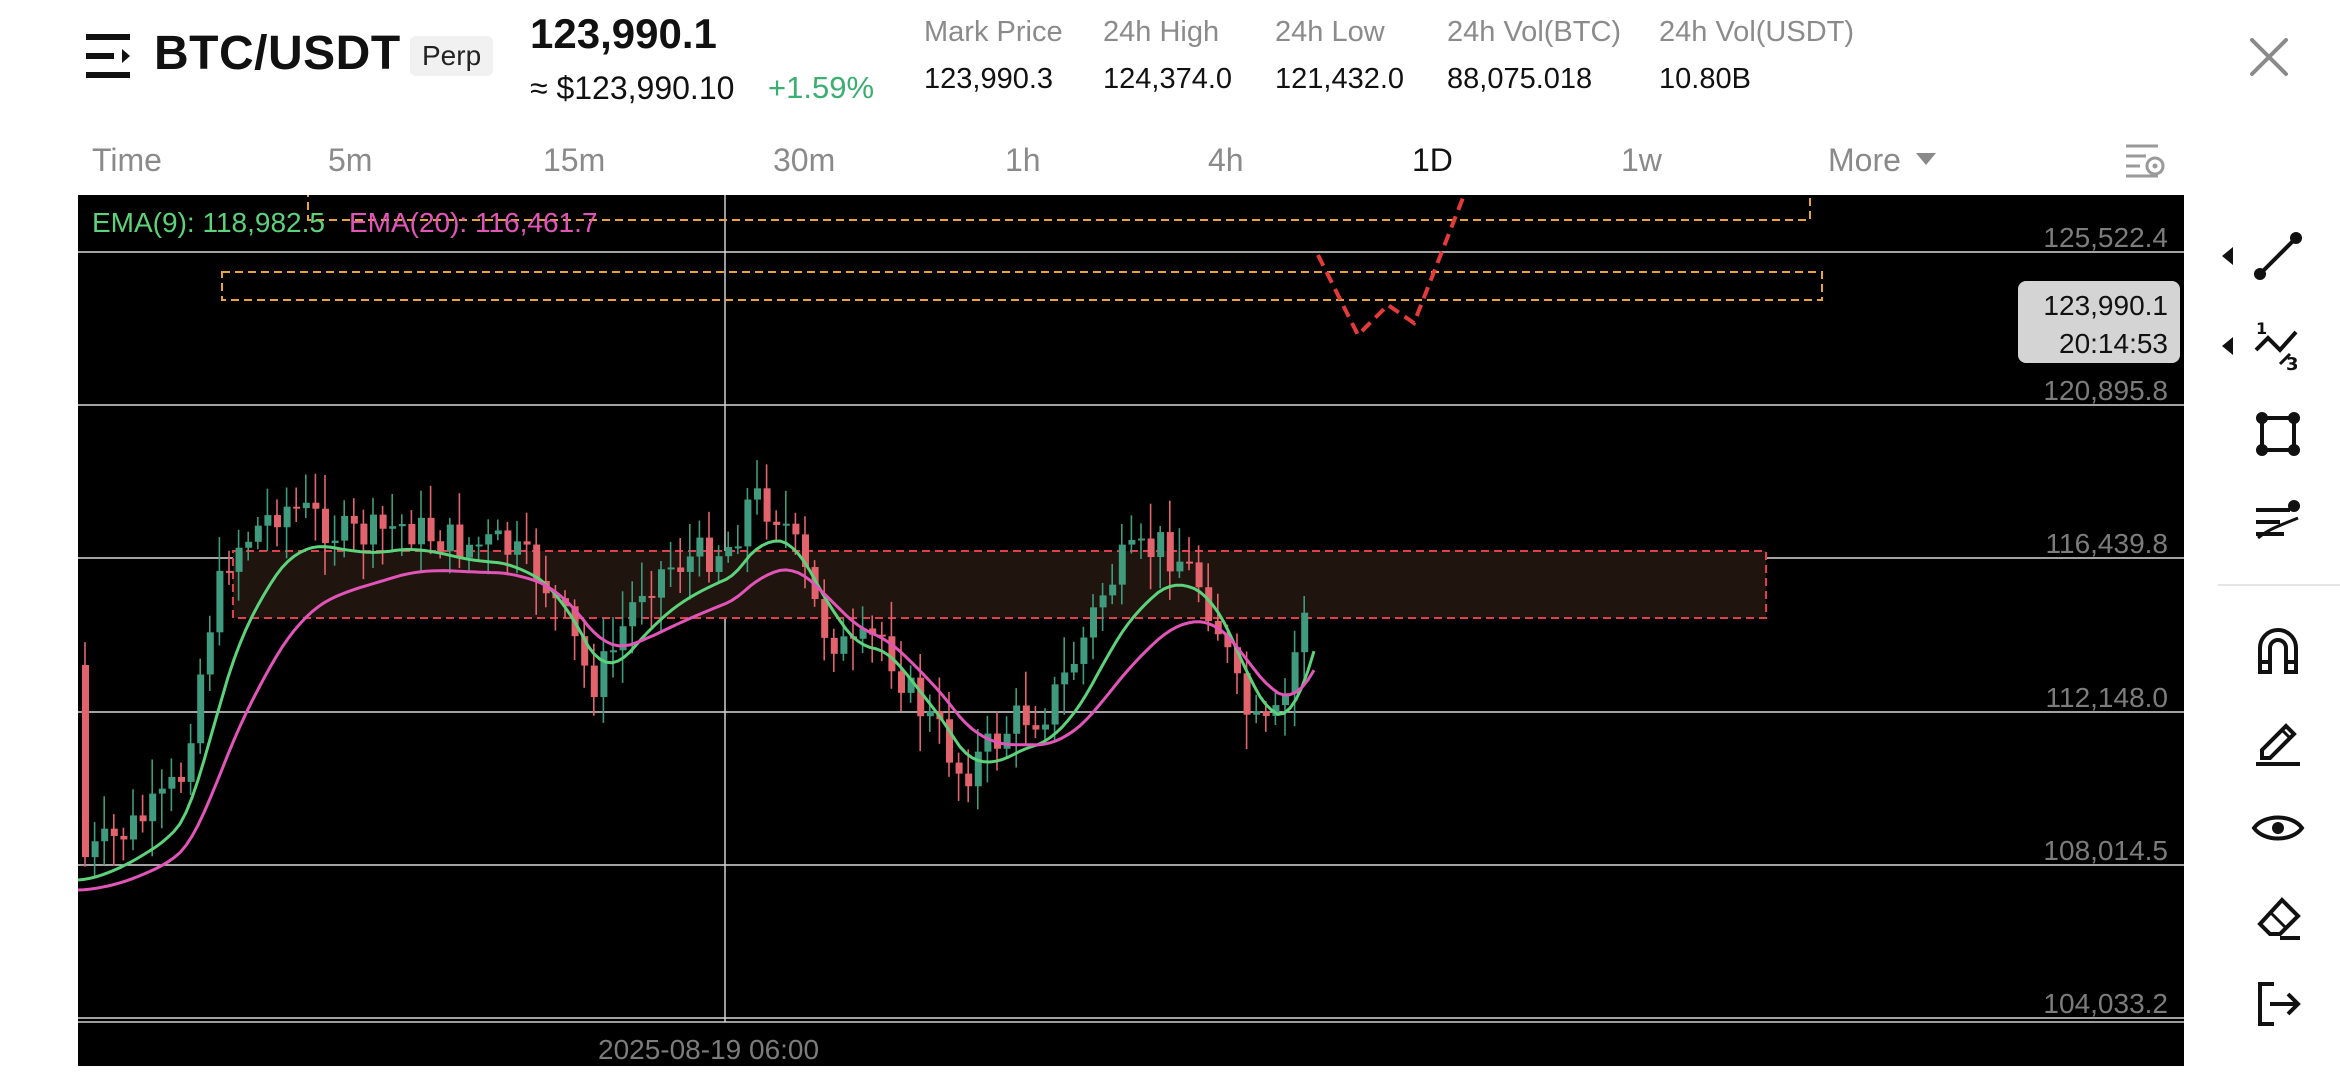 Image resolution: width=2340 pixels, height=1080 pixels. Describe the element at coordinates (1023, 160) in the screenshot. I see `tab-1h: 1h` at that location.